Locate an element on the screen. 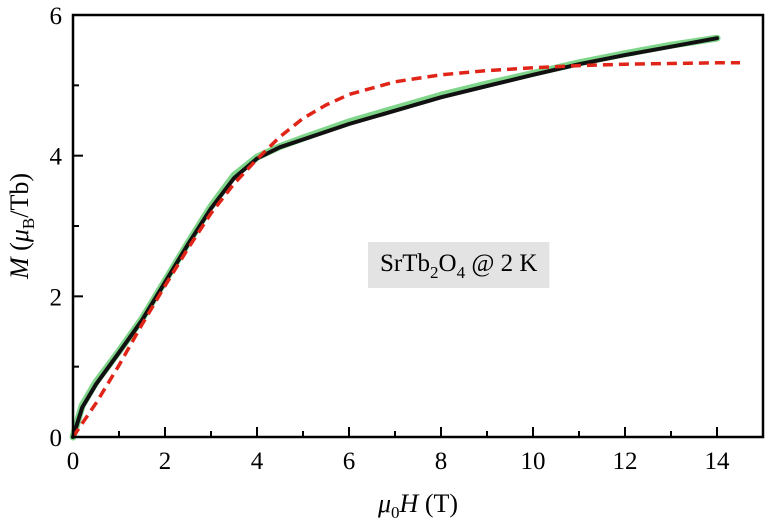 The height and width of the screenshot is (522, 780). y-tick-label: 6 is located at coordinates (56, 16).